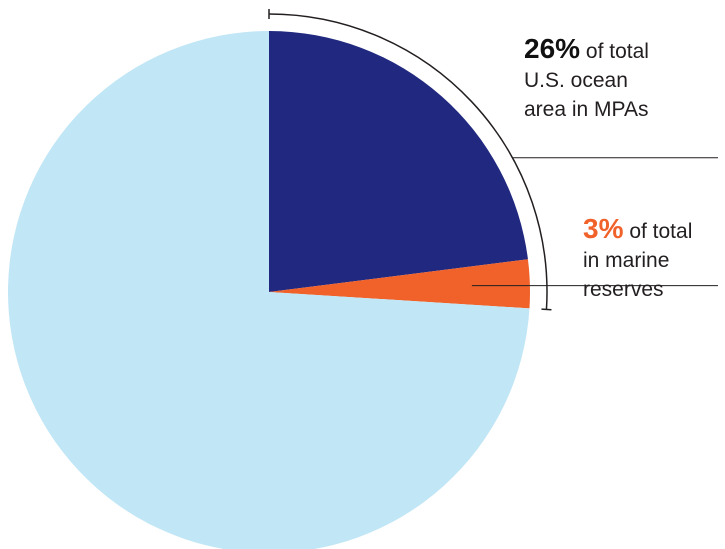  What do you see at coordinates (586, 109) in the screenshot?
I see `mpa-text-line-3: area in MPAs` at bounding box center [586, 109].